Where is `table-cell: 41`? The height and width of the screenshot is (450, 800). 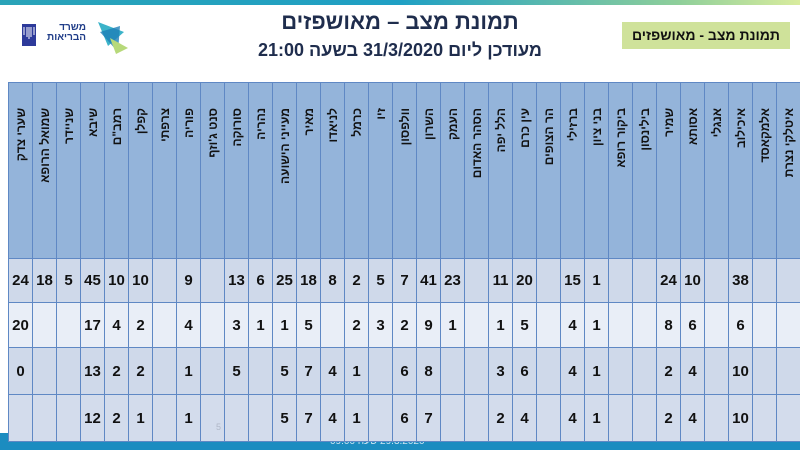
table-cell: 41 is located at coordinates (428, 280).